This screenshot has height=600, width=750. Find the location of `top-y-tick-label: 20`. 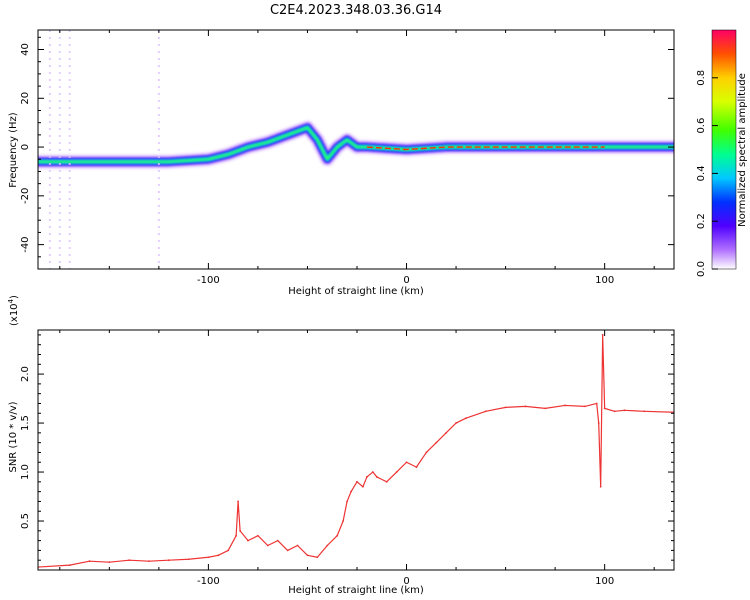

top-y-tick-label: 20 is located at coordinates (25, 98).